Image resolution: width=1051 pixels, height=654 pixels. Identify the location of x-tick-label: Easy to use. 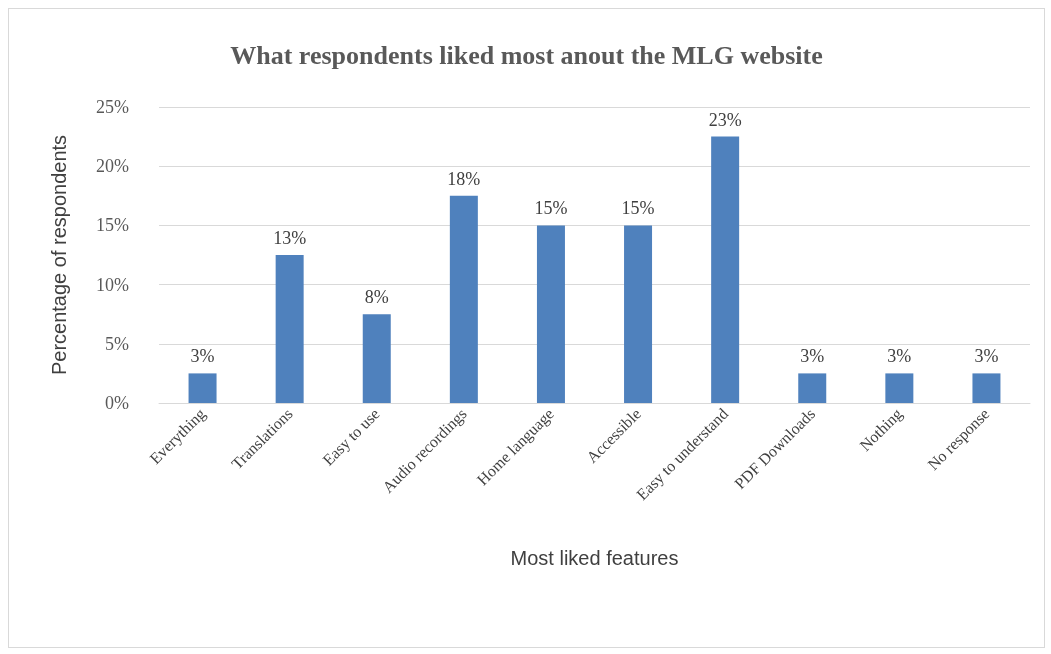
(351, 437).